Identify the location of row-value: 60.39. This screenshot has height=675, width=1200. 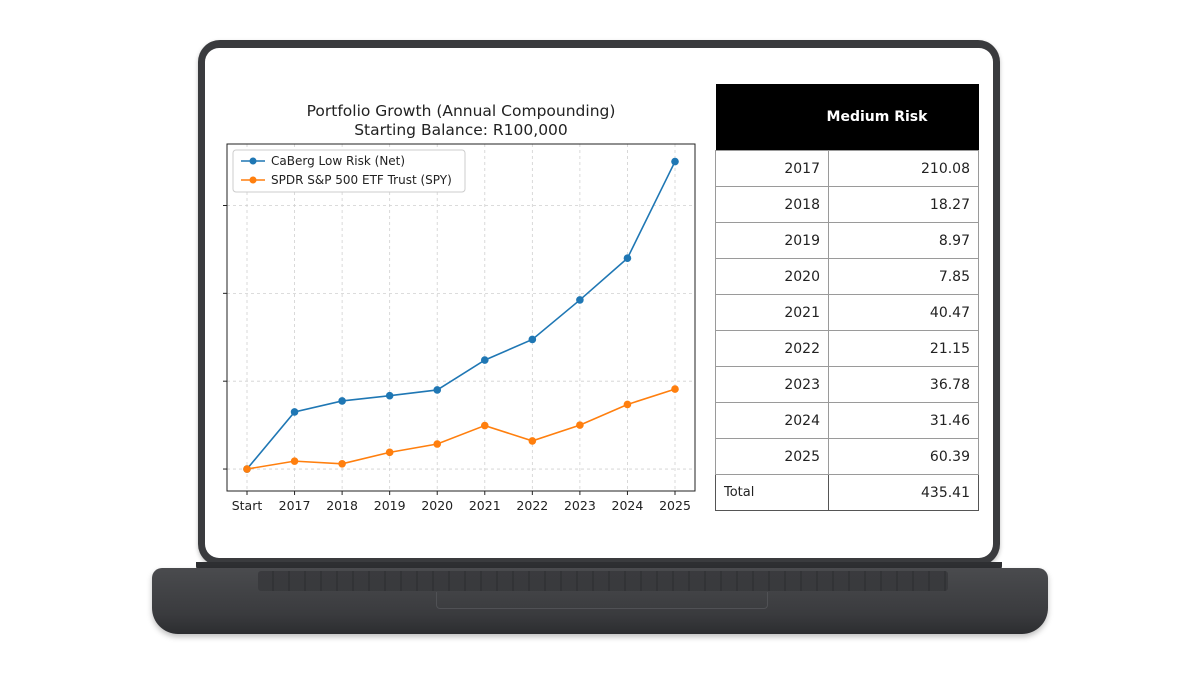
(903, 456).